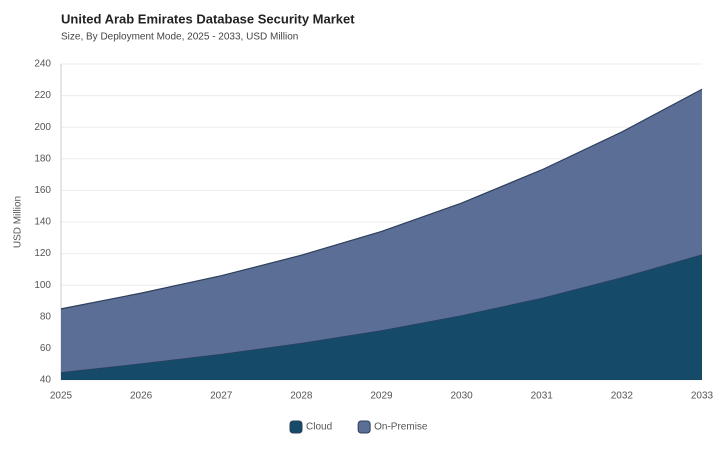  I want to click on y-tick-label: 200, so click(42, 127).